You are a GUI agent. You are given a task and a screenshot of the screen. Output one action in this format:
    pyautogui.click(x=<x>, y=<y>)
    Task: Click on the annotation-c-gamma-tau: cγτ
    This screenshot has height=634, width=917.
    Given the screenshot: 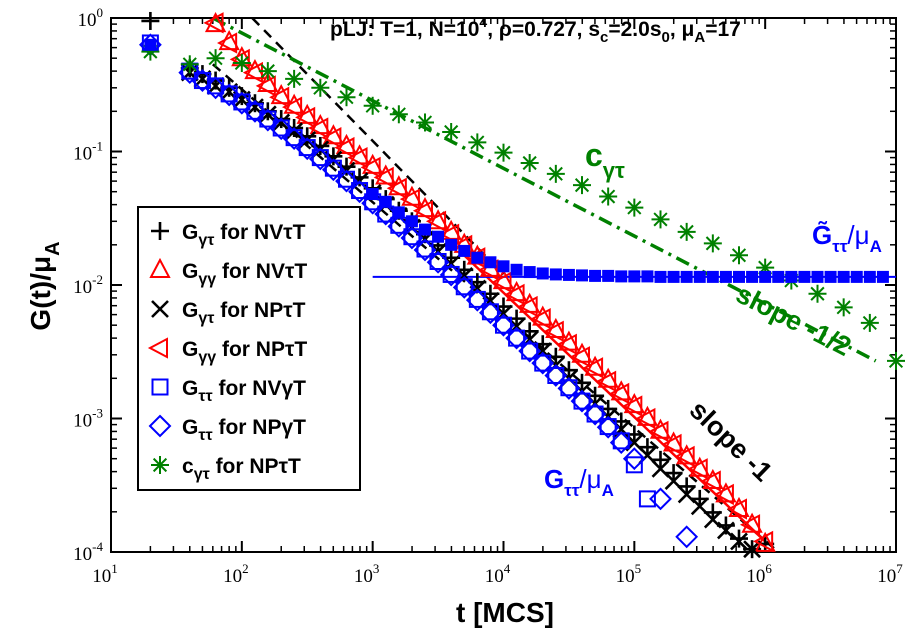 What is the action you would take?
    pyautogui.click(x=605, y=160)
    